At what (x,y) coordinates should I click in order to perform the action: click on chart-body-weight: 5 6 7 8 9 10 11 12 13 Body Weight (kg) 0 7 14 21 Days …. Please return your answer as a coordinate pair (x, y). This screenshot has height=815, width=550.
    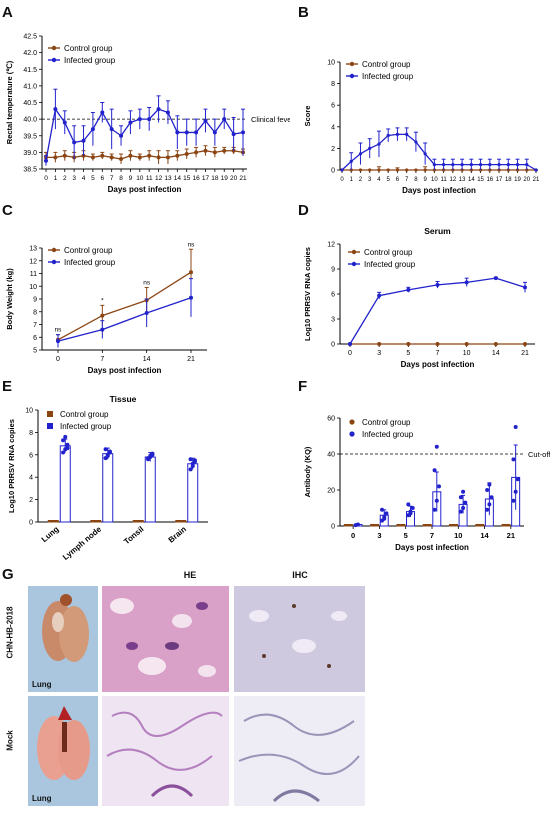
    Looking at the image, I should click on (106, 308).